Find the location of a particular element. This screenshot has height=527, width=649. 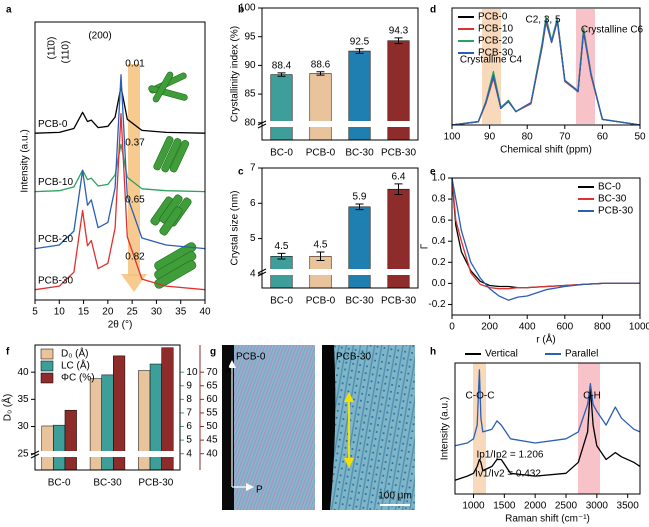

panel-label: b is located at coordinates (241, 10).